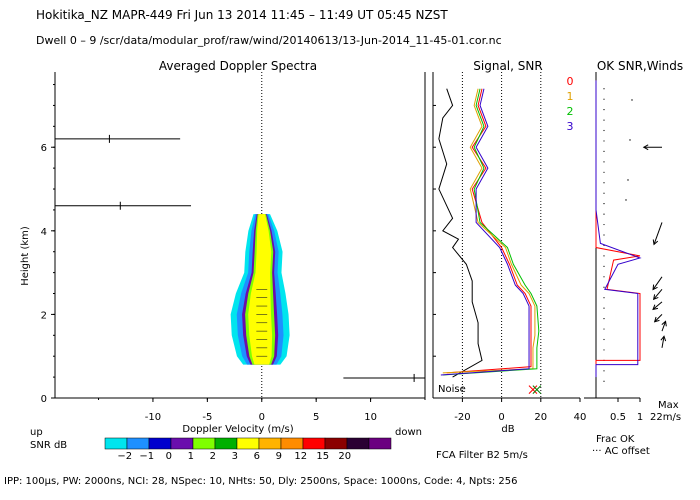 The width and height of the screenshot is (700, 500). I want to click on signal-snr-title: Signal, SNR, so click(507, 66).